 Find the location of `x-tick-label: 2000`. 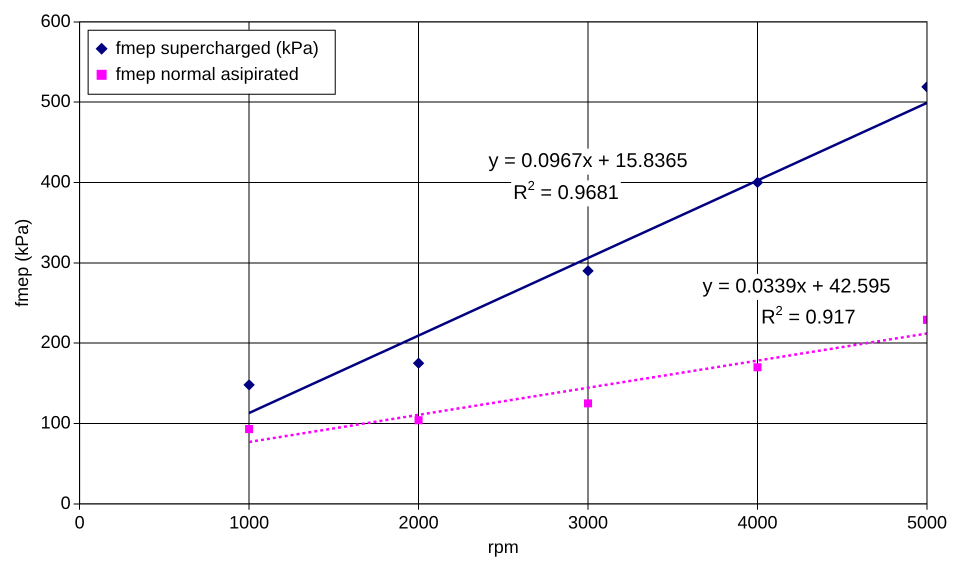

x-tick-label: 2000 is located at coordinates (418, 522).